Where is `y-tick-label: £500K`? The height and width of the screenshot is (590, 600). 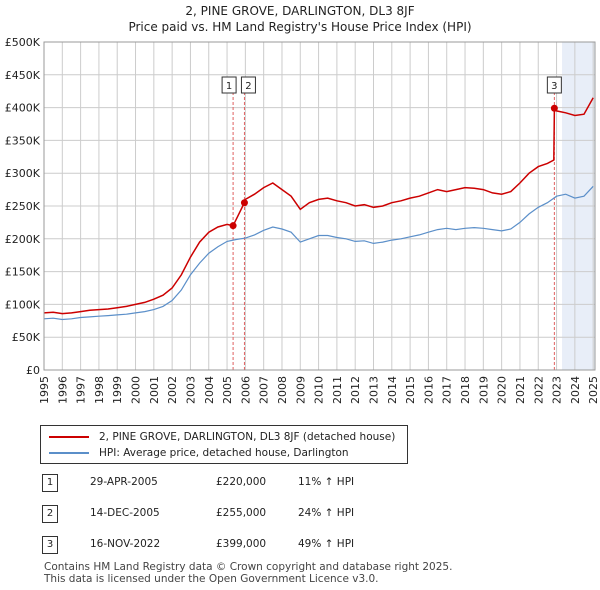
y-tick-label: £500K is located at coordinates (23, 42).